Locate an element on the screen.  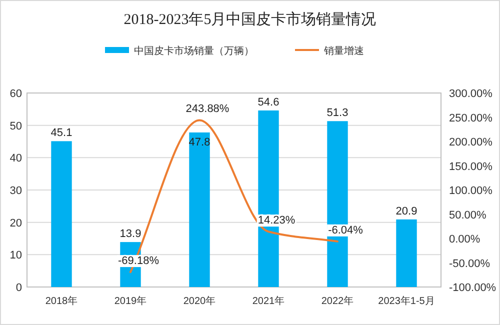
y2tick: 50.00% is located at coordinates (467, 215).